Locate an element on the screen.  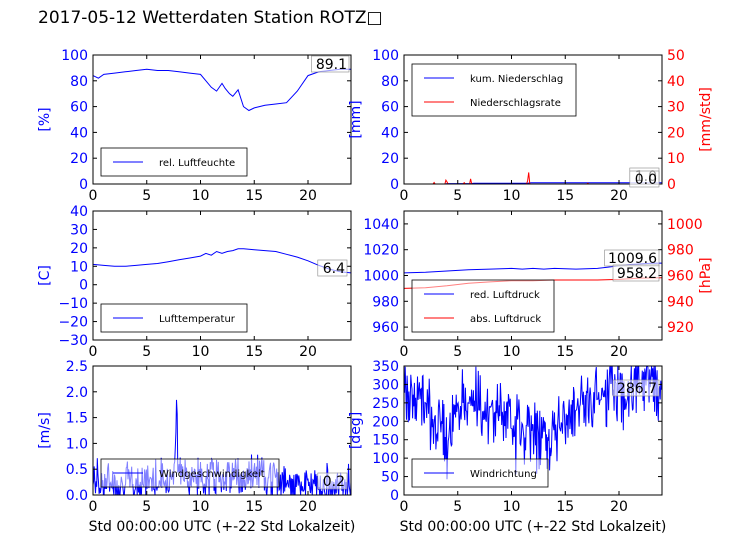
y-tick-label: 0.5 is located at coordinates (77, 470).